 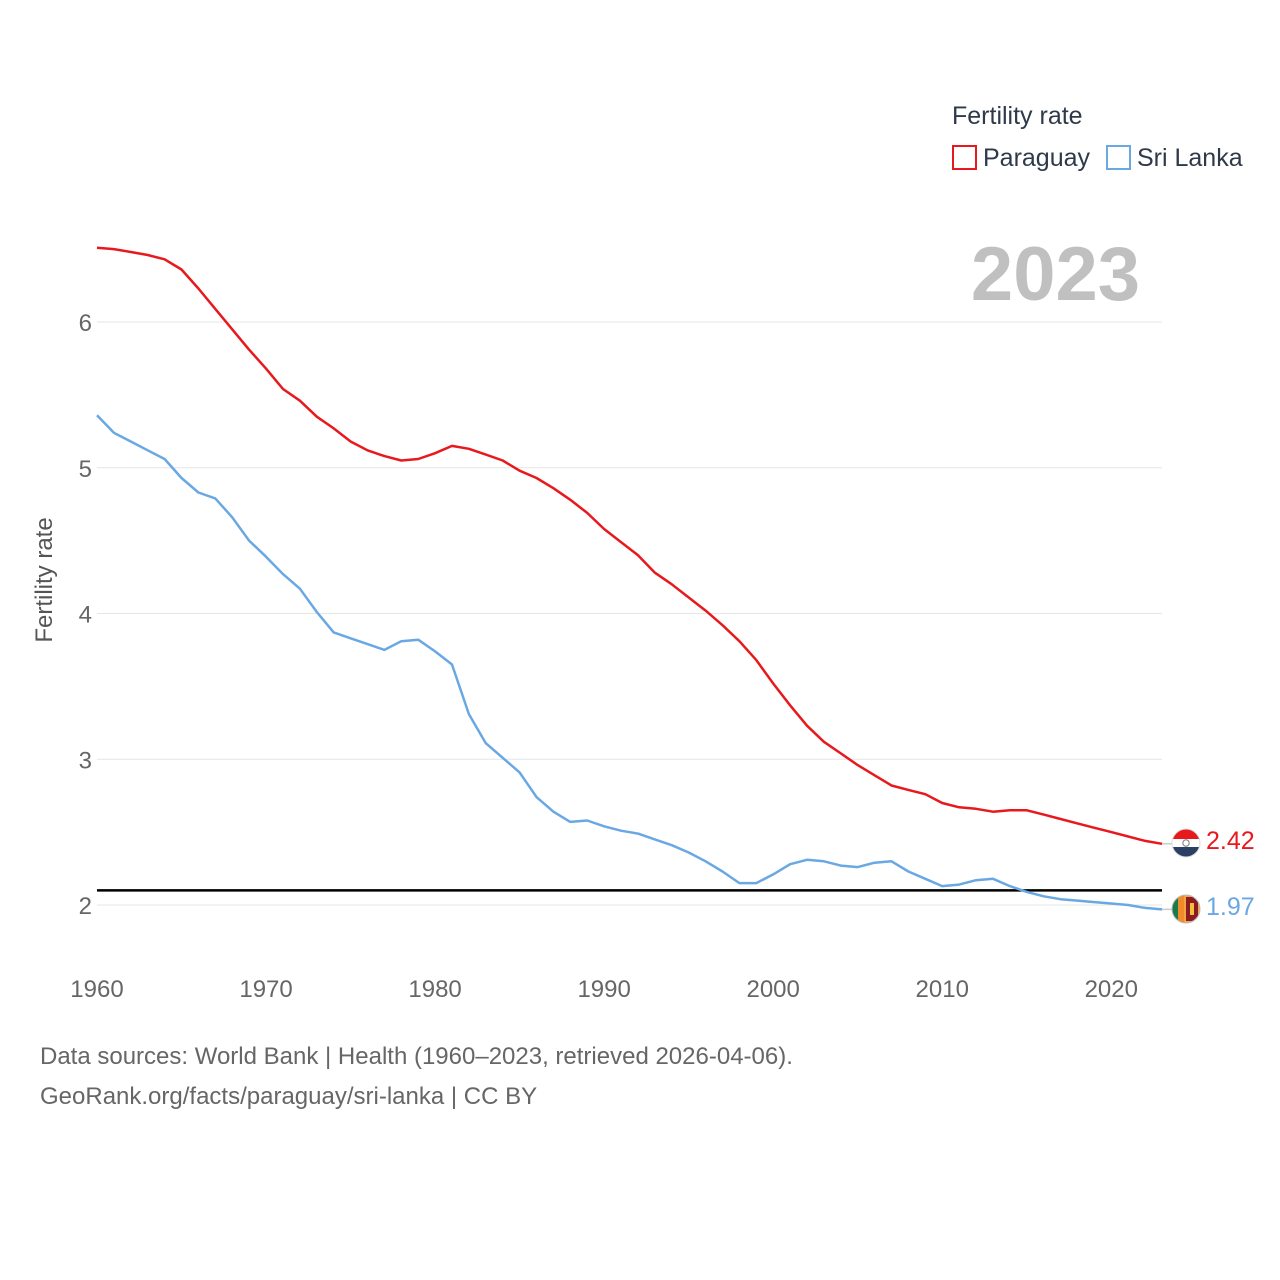 I want to click on legend-label-sri-lanka: Sri Lanka, so click(x=1190, y=158).